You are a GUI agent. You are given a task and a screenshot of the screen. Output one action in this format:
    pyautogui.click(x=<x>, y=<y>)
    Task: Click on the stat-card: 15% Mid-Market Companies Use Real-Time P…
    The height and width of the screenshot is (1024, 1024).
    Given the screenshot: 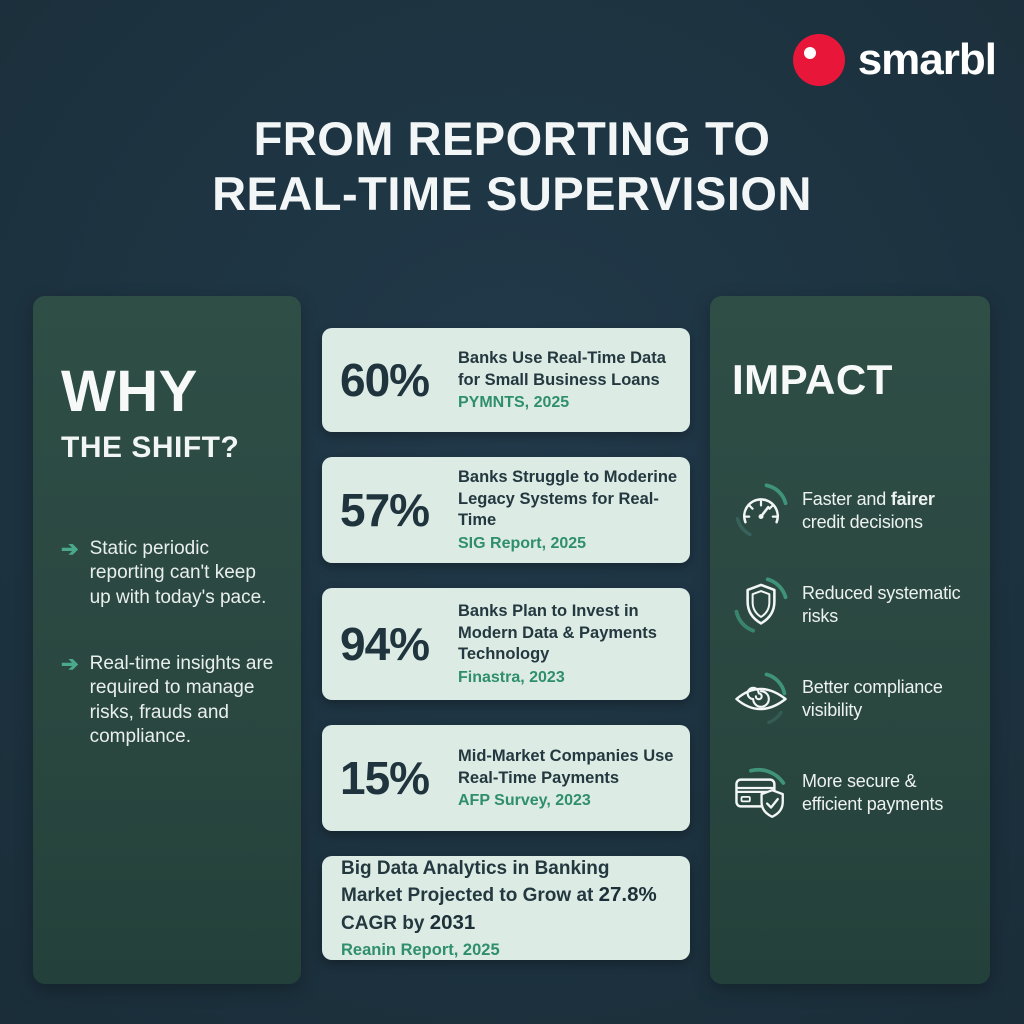 What is the action you would take?
    pyautogui.click(x=506, y=778)
    